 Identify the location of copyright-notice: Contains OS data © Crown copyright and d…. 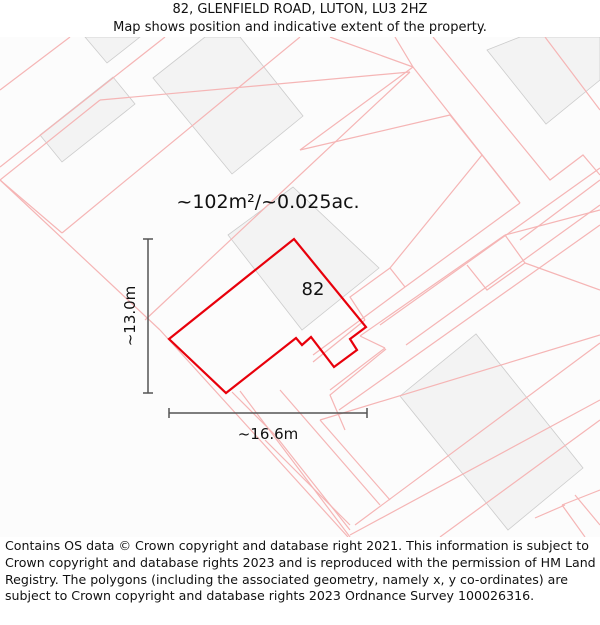
(300, 571).